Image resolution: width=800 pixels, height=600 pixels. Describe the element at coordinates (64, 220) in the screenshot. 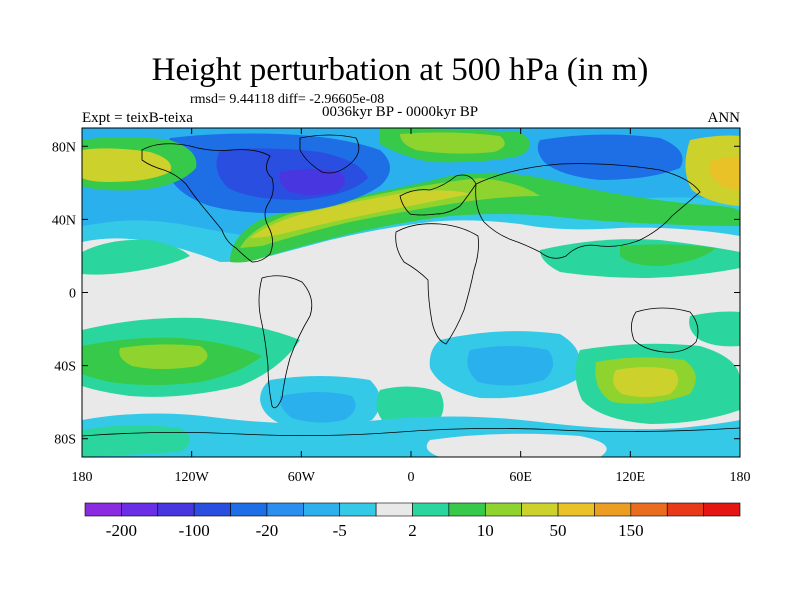

I see `y-tick-label: 40N` at that location.